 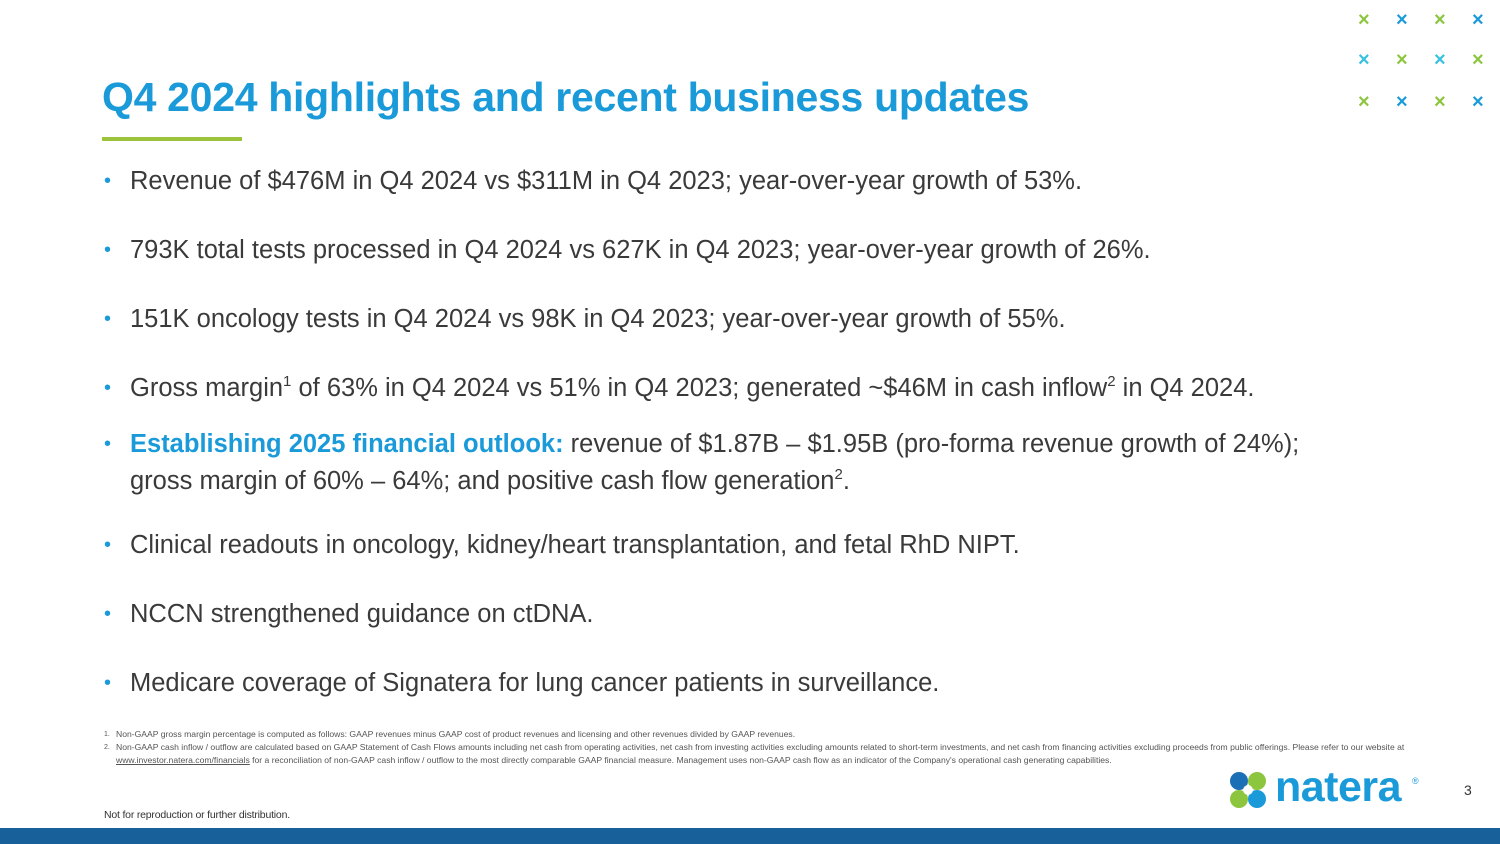 What do you see at coordinates (750, 836) in the screenshot?
I see `footer-bar` at bounding box center [750, 836].